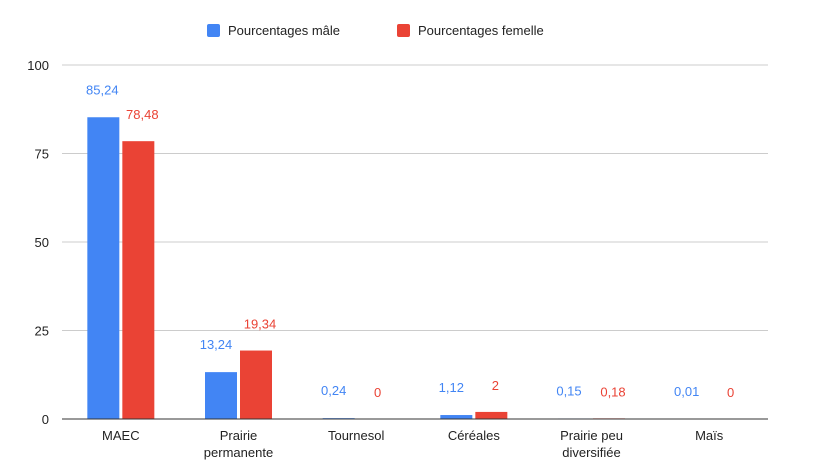  What do you see at coordinates (42, 154) in the screenshot?
I see `y-tick-label: 75` at bounding box center [42, 154].